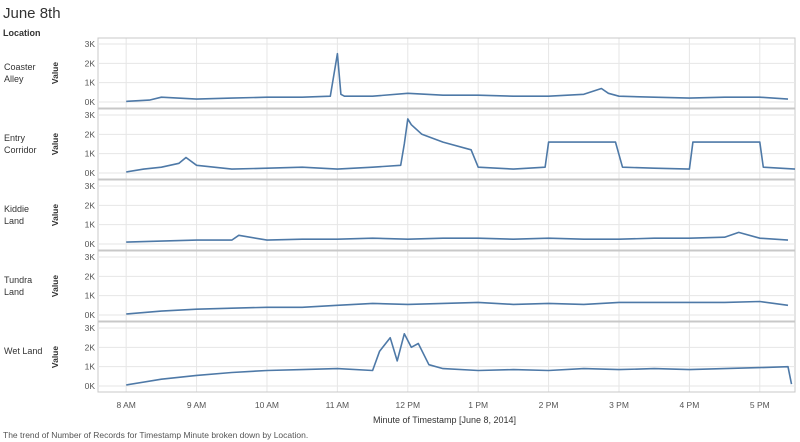  I want to click on facet-label: Corridor, so click(20, 150).